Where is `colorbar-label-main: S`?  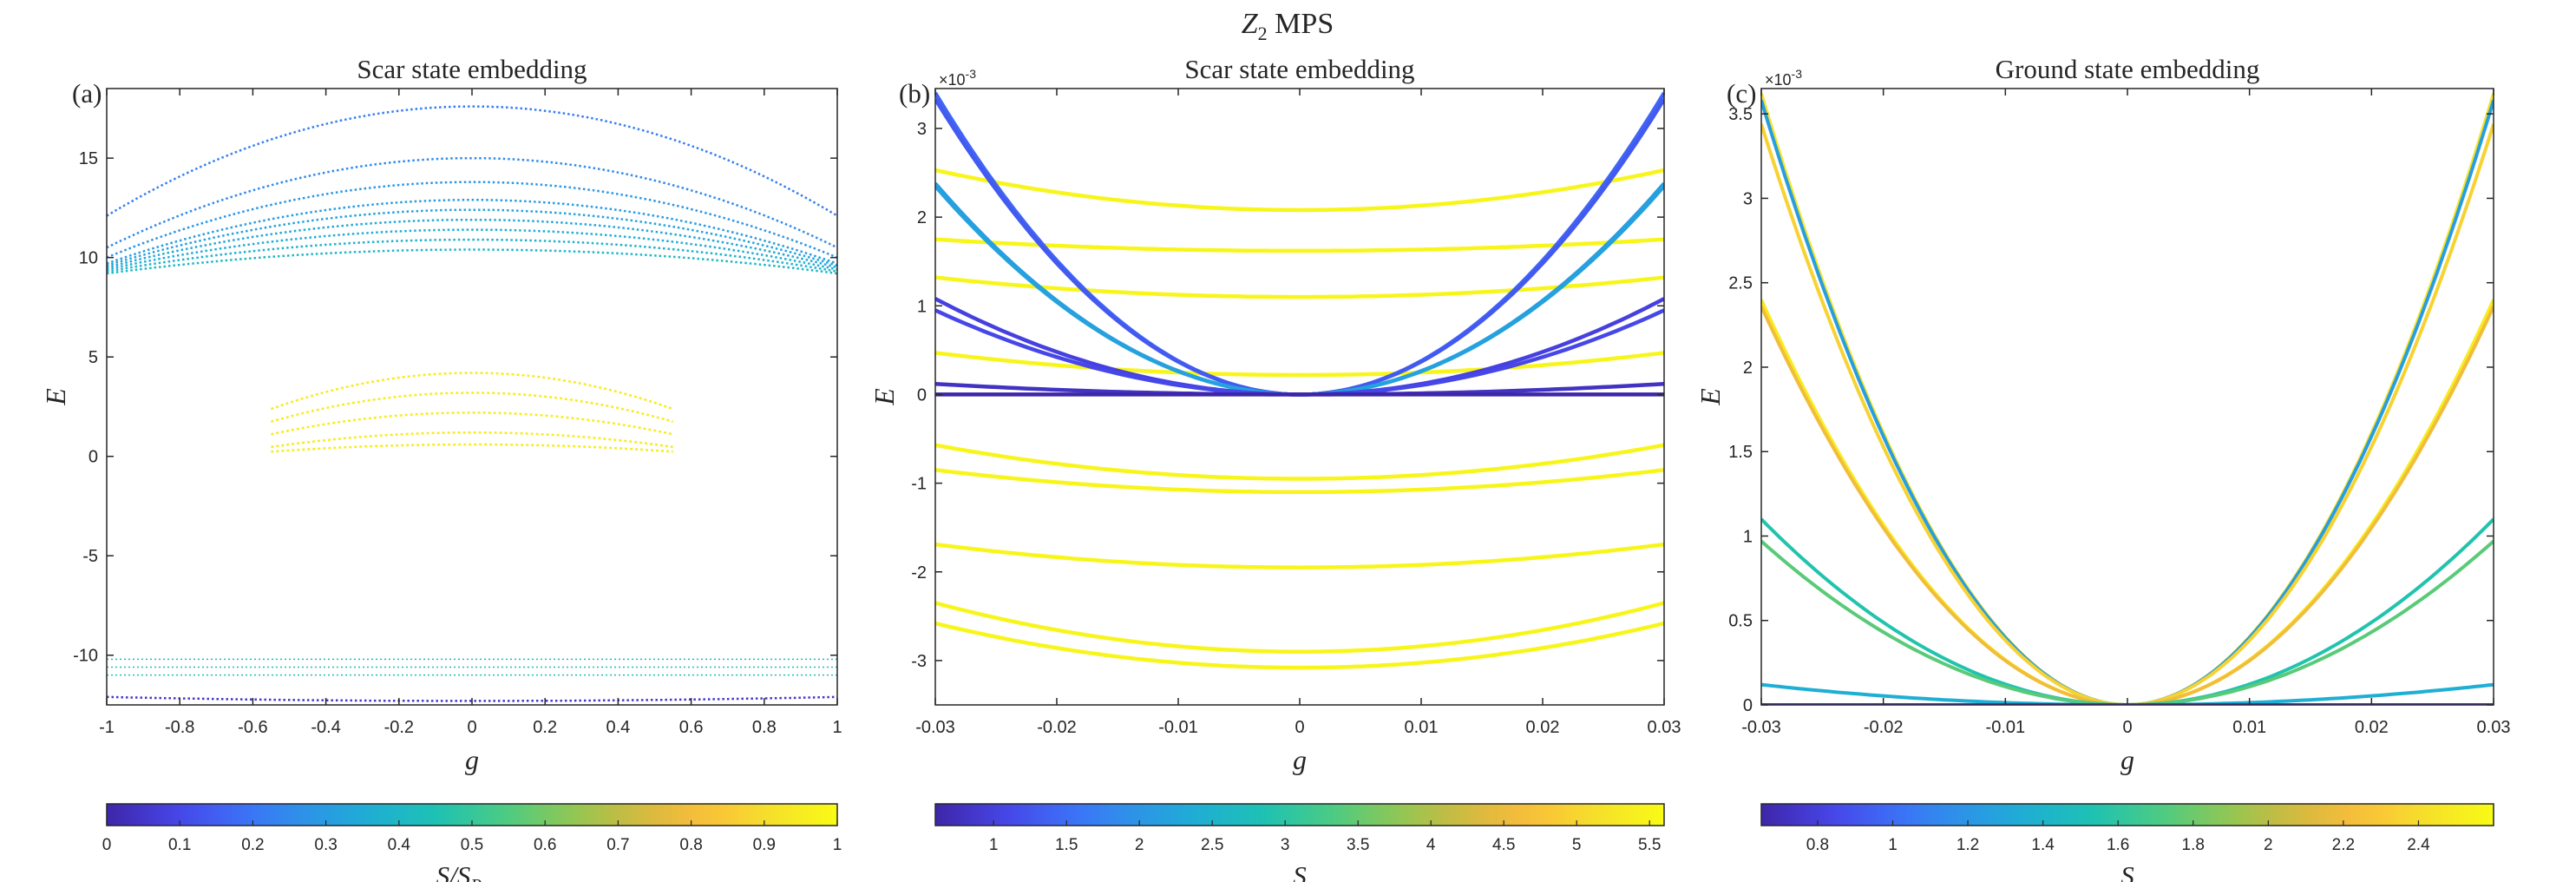 colorbar-label-main: S is located at coordinates (2127, 871).